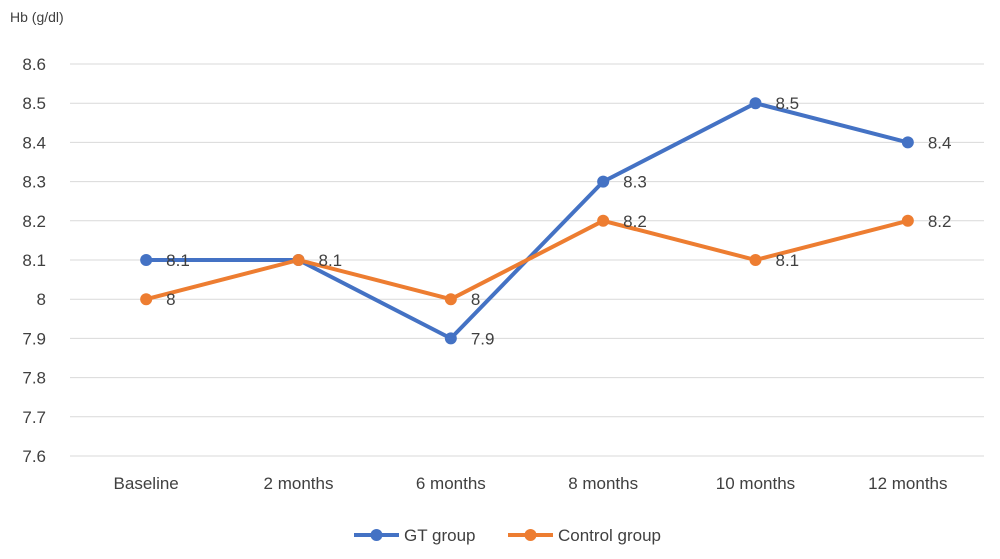  What do you see at coordinates (34, 417) in the screenshot?
I see `y-tick-label: 7.7` at bounding box center [34, 417].